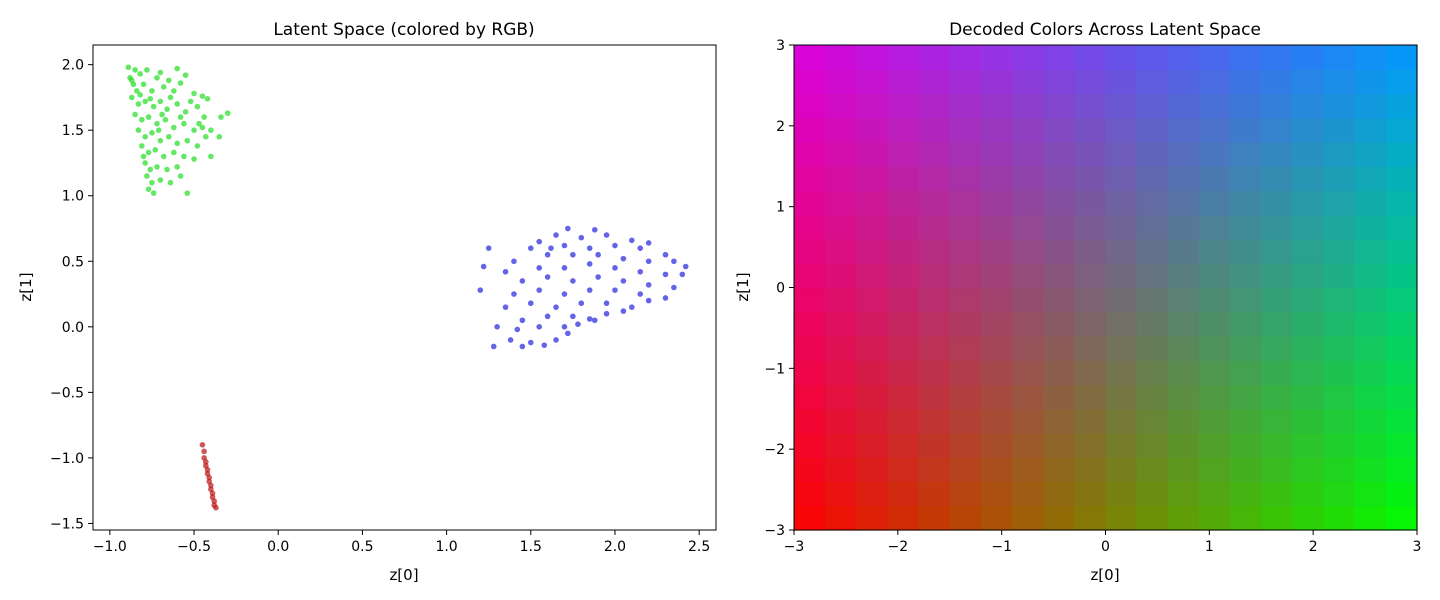 The width and height of the screenshot is (1440, 600). What do you see at coordinates (67, 524) in the screenshot?
I see `scatter-ytick-label: −1.5` at bounding box center [67, 524].